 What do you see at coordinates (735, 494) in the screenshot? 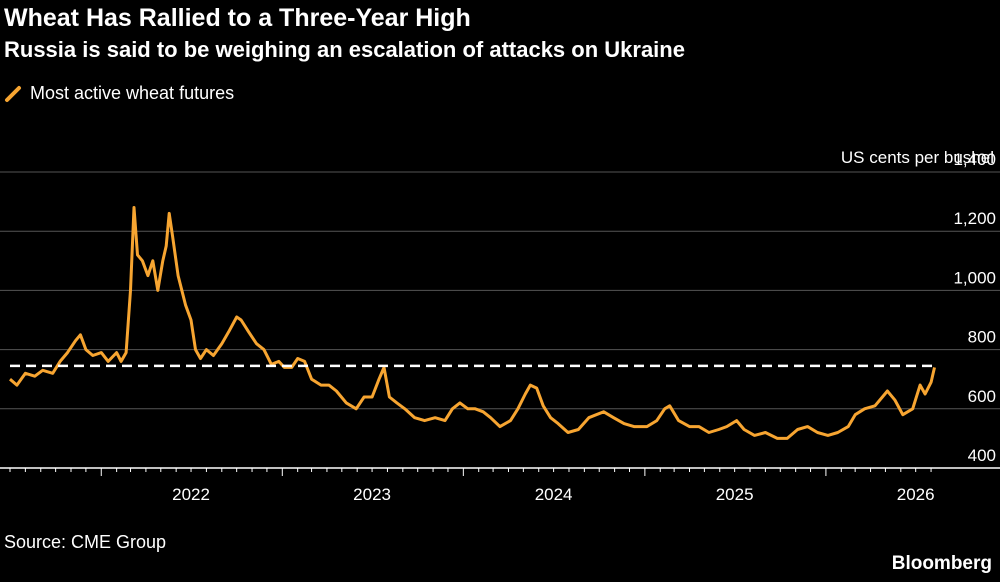
I see `x-tick-label: 2025` at bounding box center [735, 494].